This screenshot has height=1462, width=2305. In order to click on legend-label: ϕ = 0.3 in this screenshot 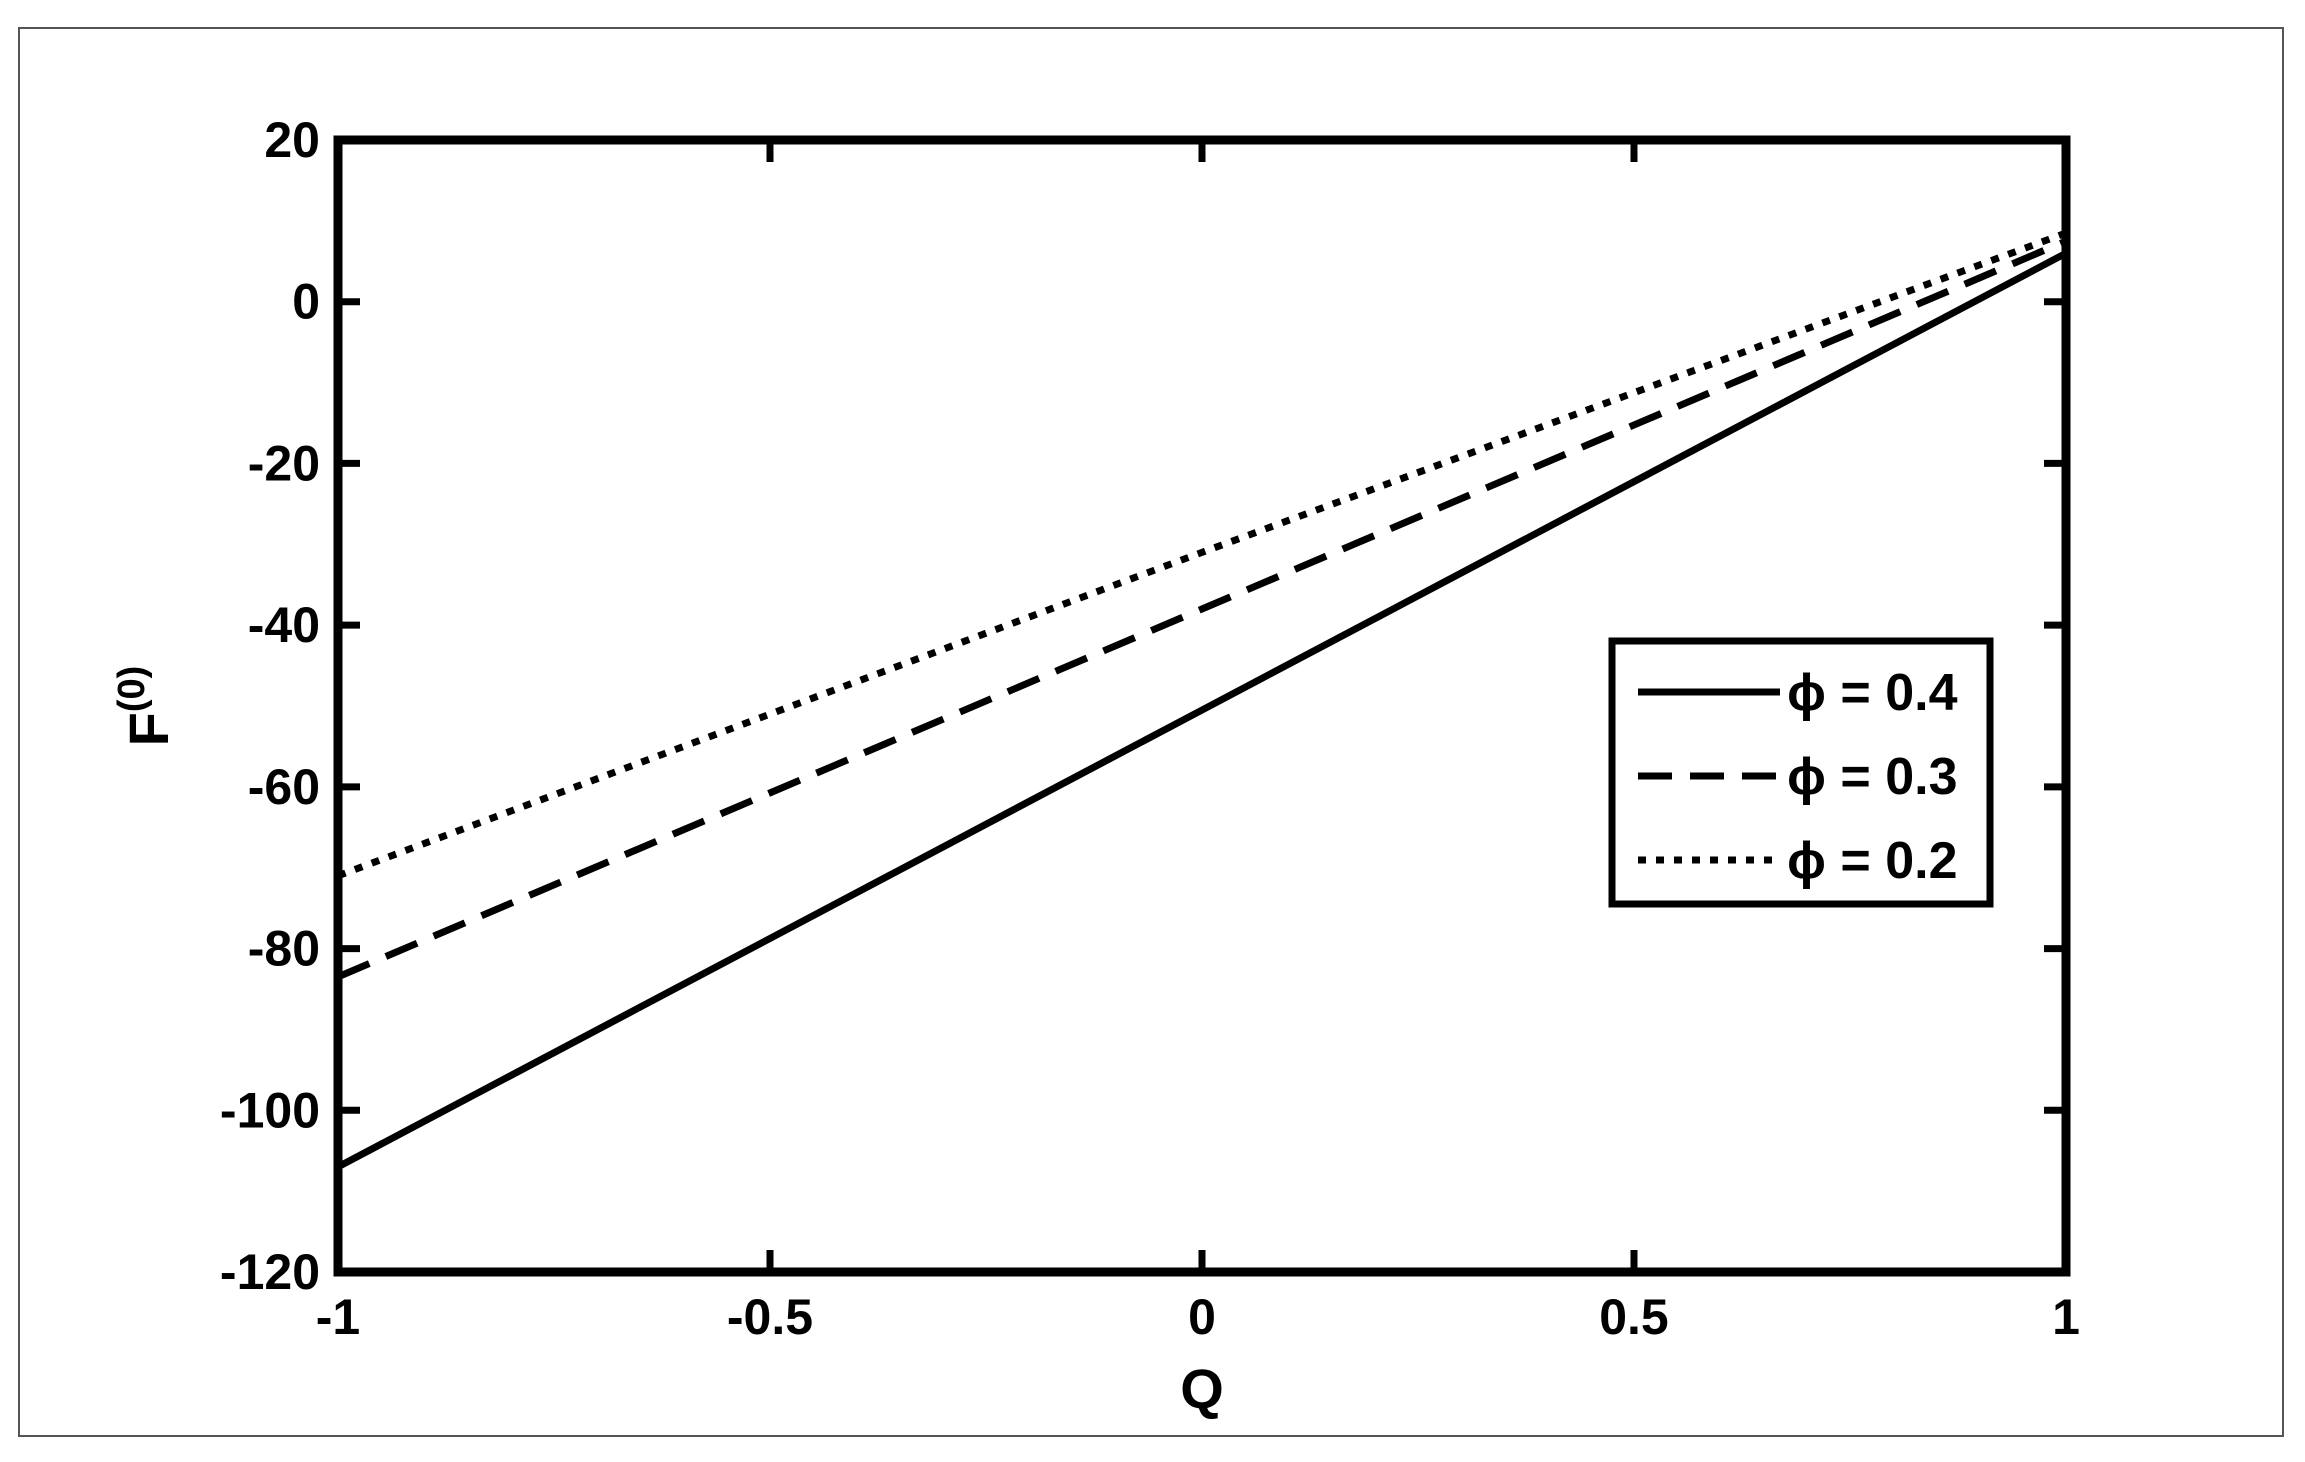, I will do `click(1872, 777)`.